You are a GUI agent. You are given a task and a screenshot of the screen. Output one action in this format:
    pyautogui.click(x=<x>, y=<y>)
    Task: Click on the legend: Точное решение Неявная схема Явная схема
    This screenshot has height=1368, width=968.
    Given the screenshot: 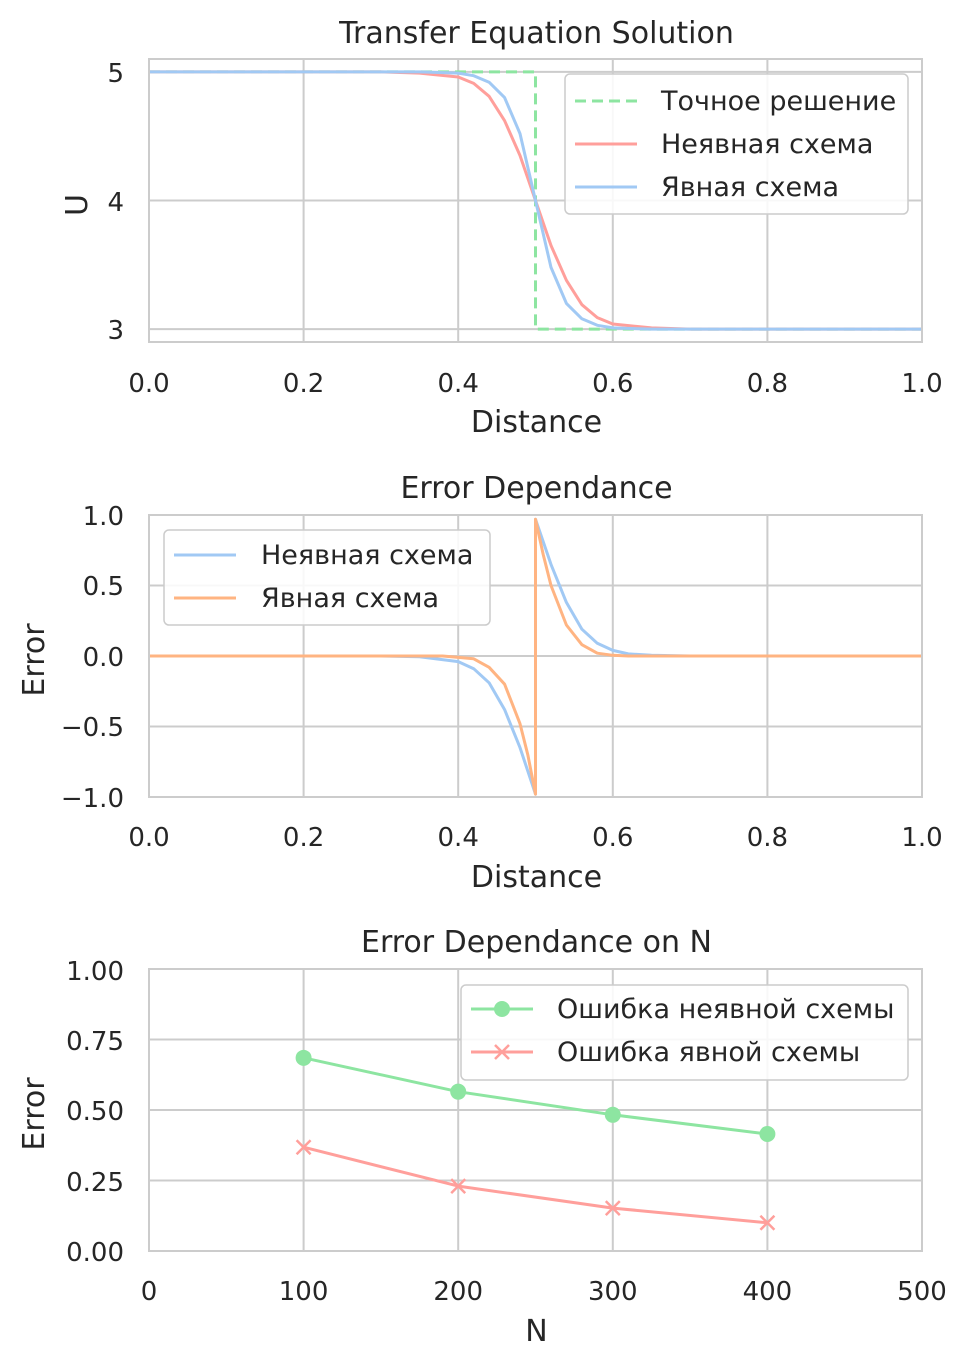 What is the action you would take?
    pyautogui.click(x=736, y=144)
    